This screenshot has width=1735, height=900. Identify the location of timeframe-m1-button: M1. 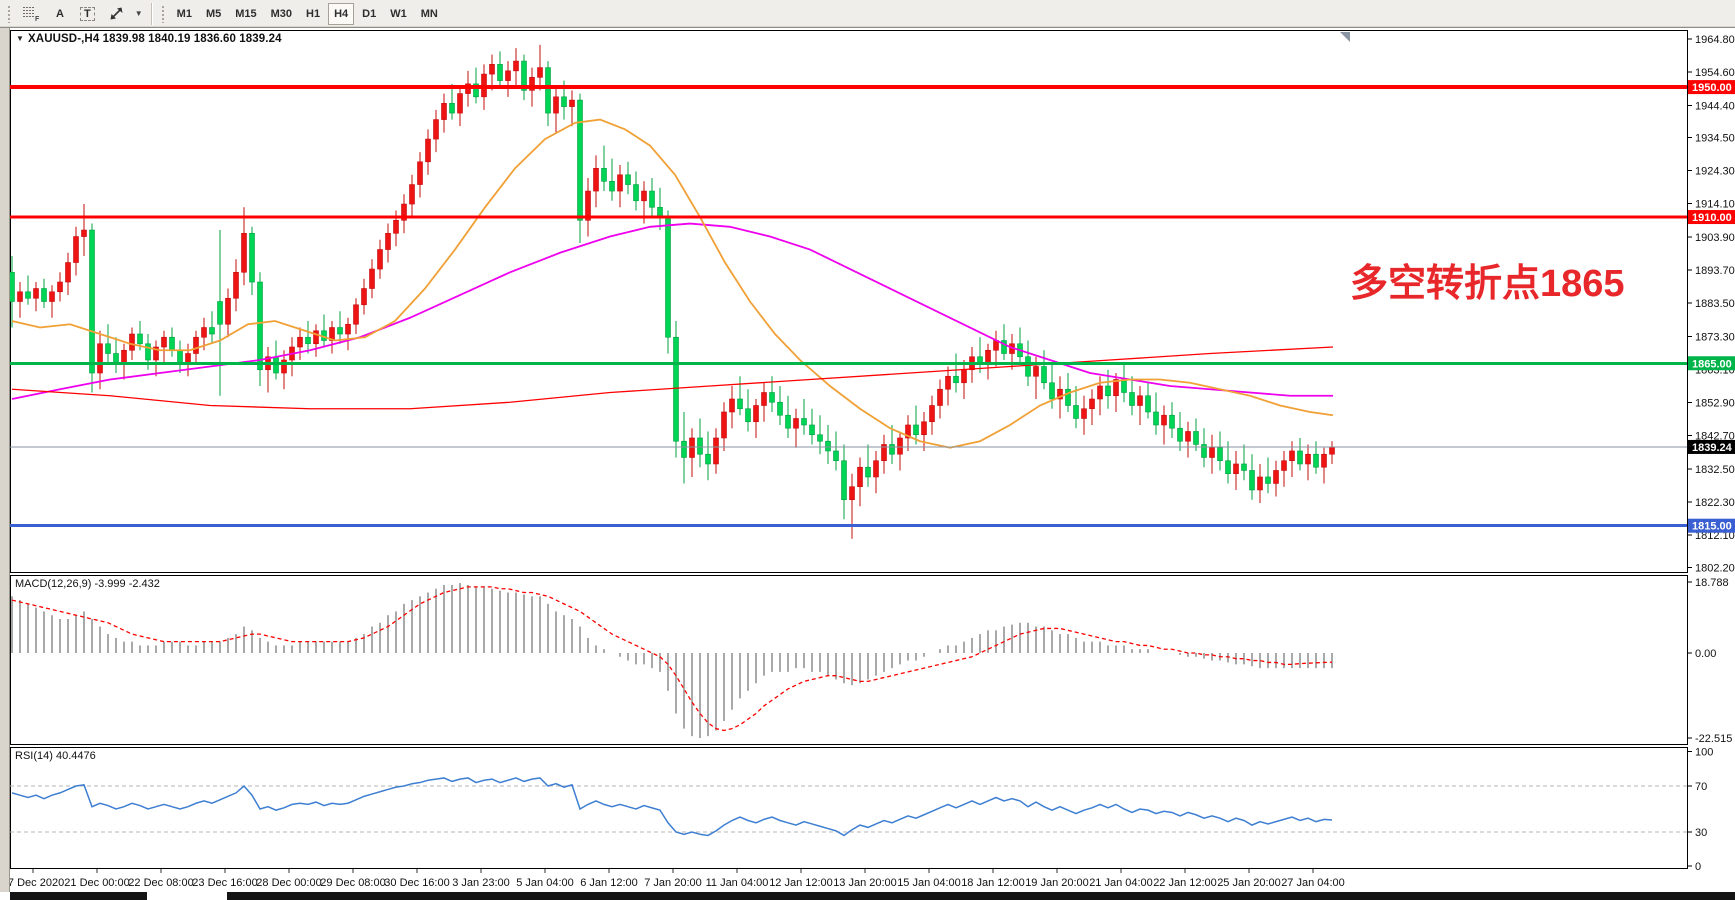
(184, 14).